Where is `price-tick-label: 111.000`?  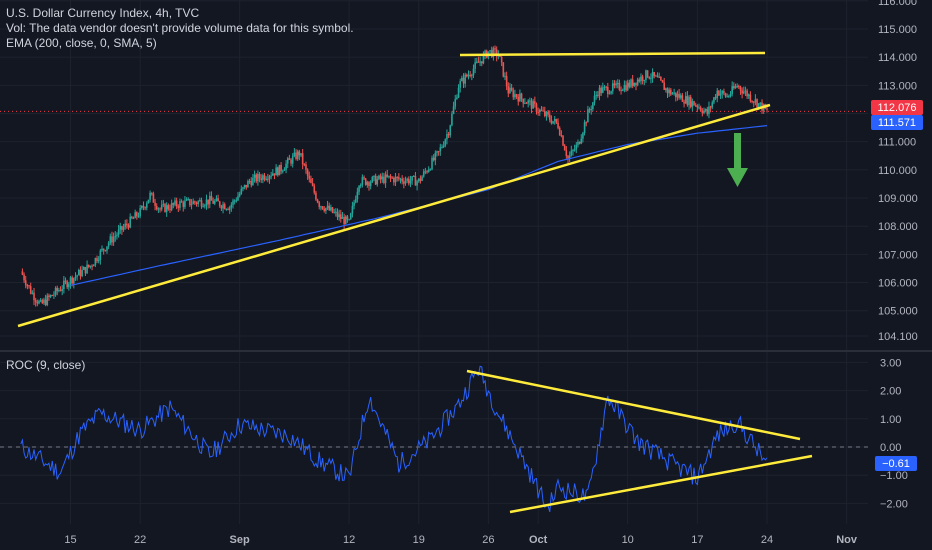
price-tick-label: 111.000 is located at coordinates (897, 143).